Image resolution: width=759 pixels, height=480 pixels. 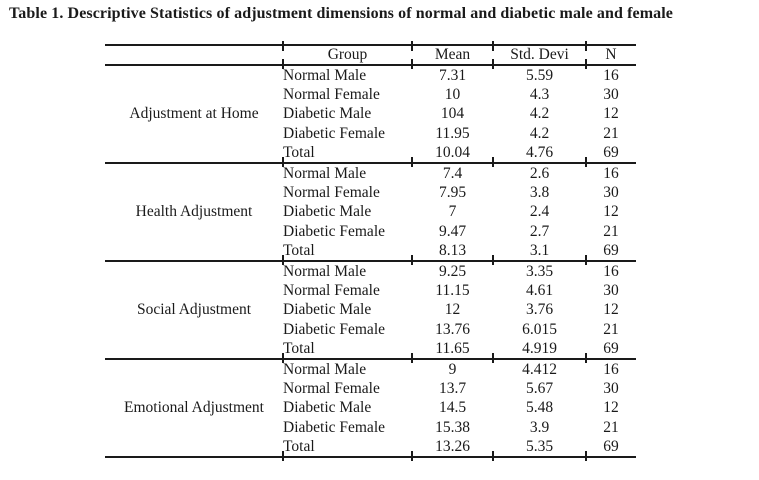 What do you see at coordinates (539, 193) in the screenshot?
I see `std-cell: 3.8` at bounding box center [539, 193].